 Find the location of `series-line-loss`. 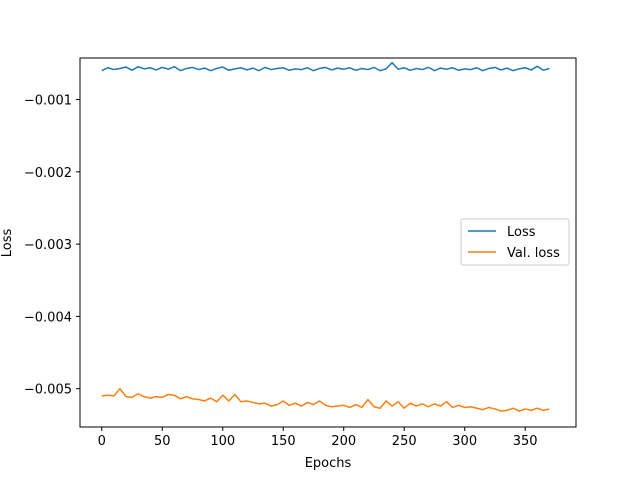

series-line-loss is located at coordinates (325, 66).